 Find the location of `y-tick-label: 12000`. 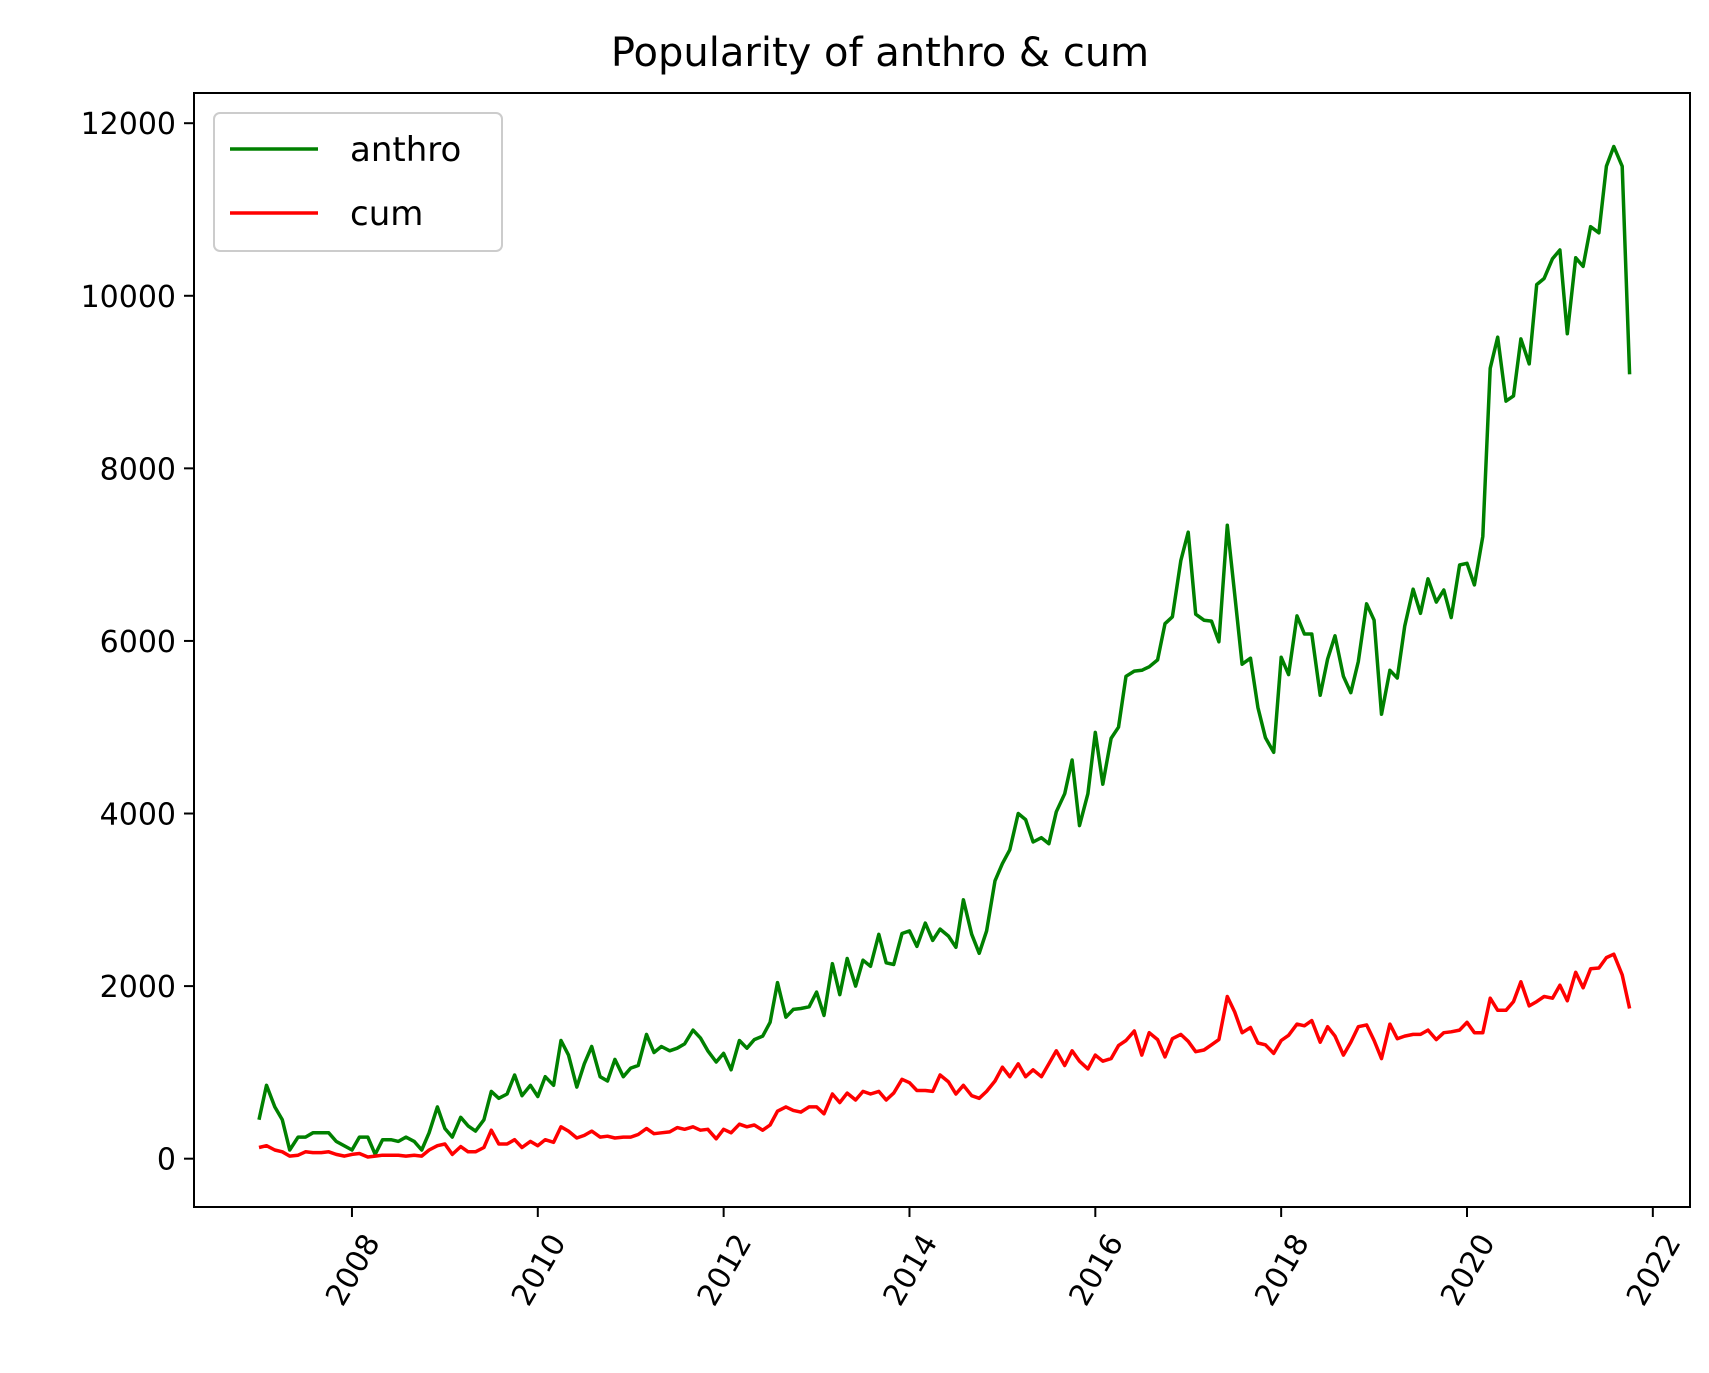

y-tick-label: 12000 is located at coordinates (128, 124).